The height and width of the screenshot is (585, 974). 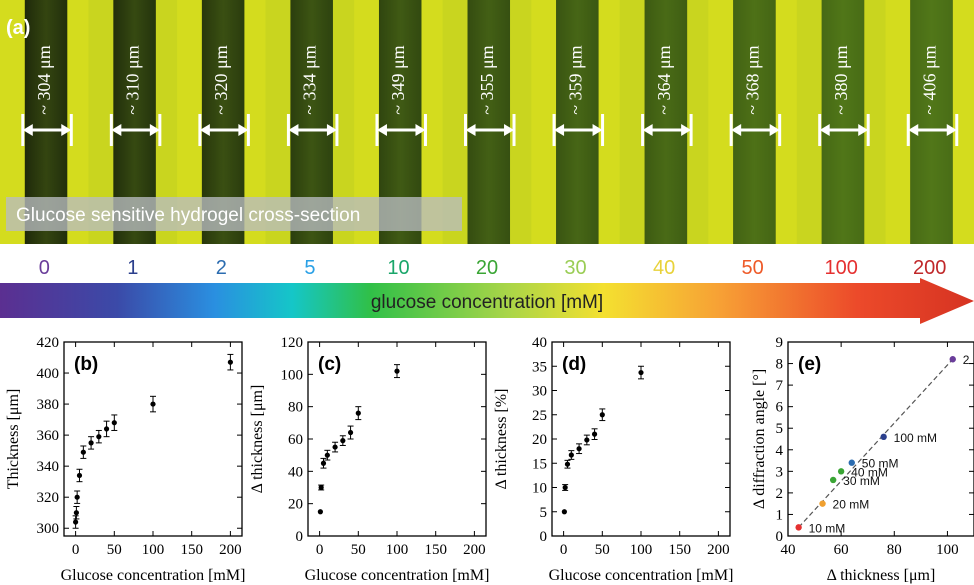 What do you see at coordinates (827, 528) in the screenshot?
I see `point-label: 10 mM` at bounding box center [827, 528].